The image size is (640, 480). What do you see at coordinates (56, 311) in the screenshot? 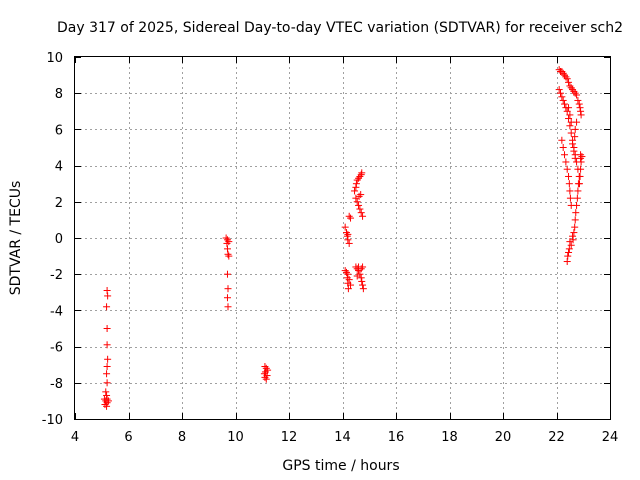
I see `y-tick-label: -4` at bounding box center [56, 311].